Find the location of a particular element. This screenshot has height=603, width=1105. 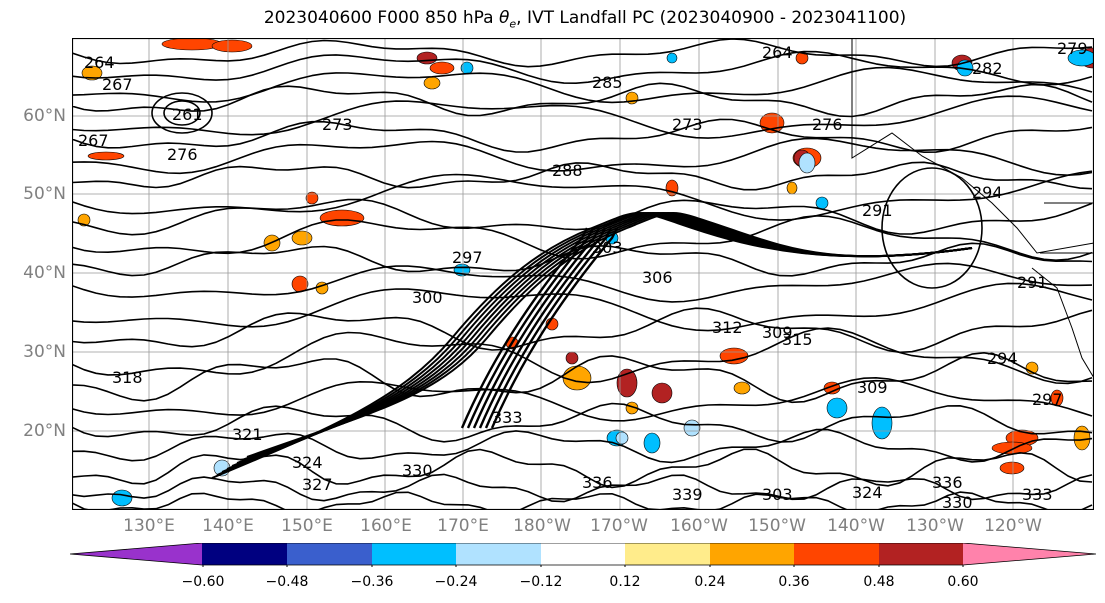

lon-label-160e: 160°E is located at coordinates (386, 526).